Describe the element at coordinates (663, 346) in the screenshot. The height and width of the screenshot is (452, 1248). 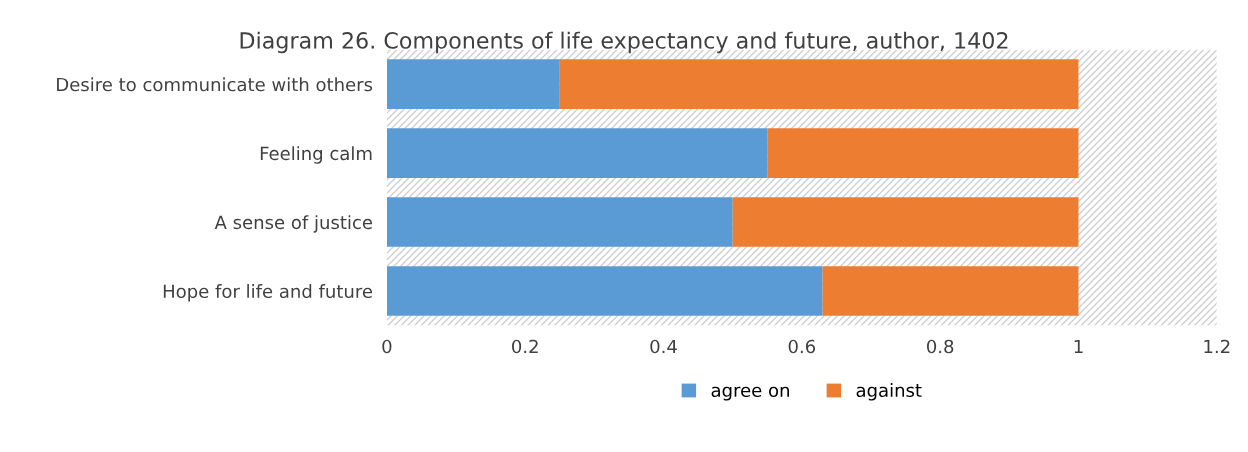
I see `x-tick-label: 0.4` at that location.